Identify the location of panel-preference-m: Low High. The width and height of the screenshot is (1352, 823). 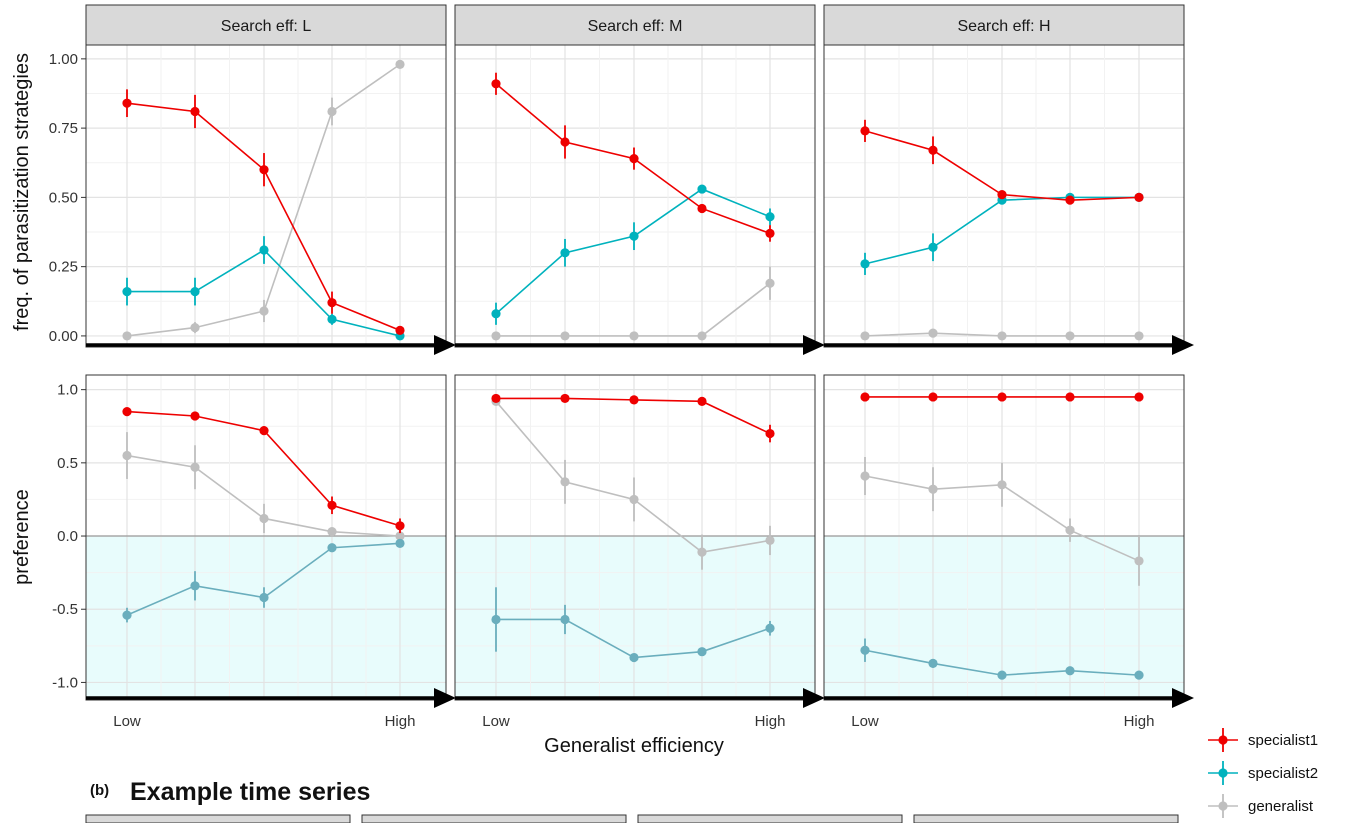
(639, 552).